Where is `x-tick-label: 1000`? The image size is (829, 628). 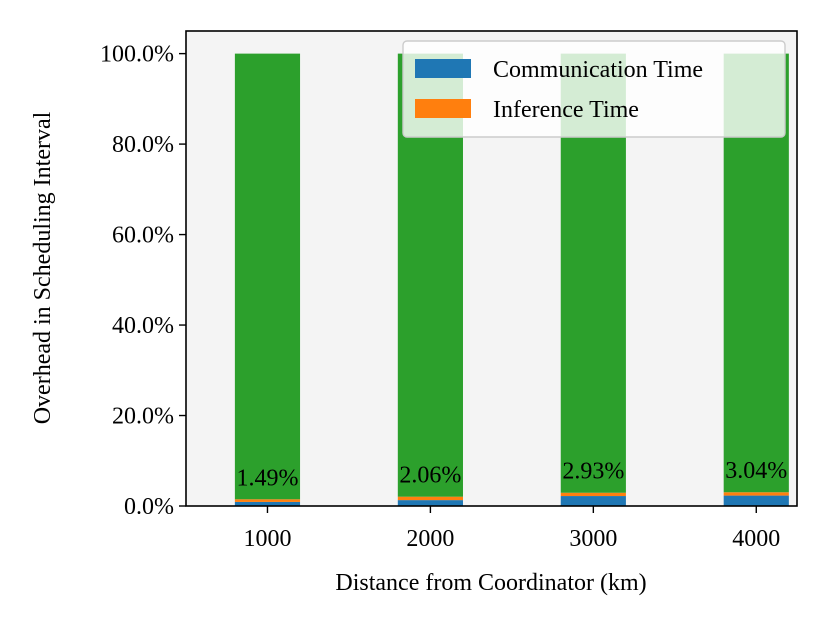
x-tick-label: 1000 is located at coordinates (267, 539).